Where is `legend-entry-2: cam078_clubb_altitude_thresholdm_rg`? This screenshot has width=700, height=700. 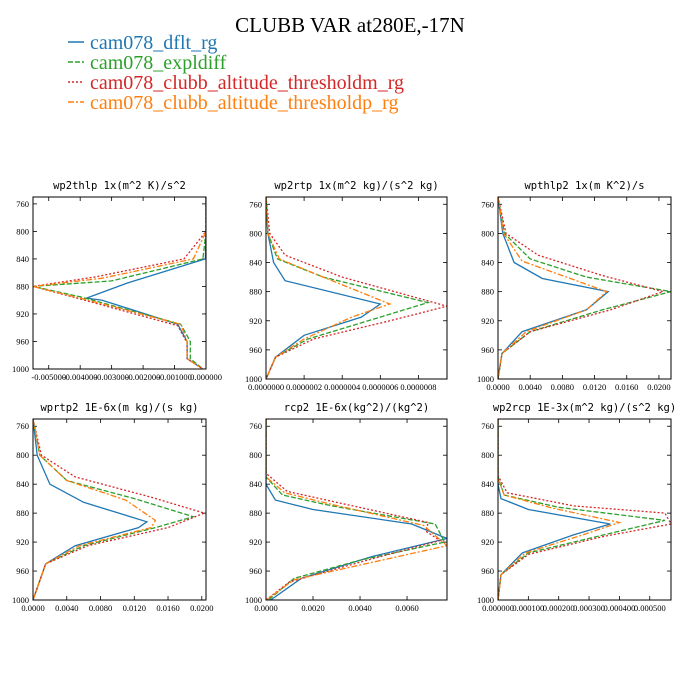
legend-entry-2: cam078_clubb_altitude_thresholdm_rg is located at coordinates (247, 83).